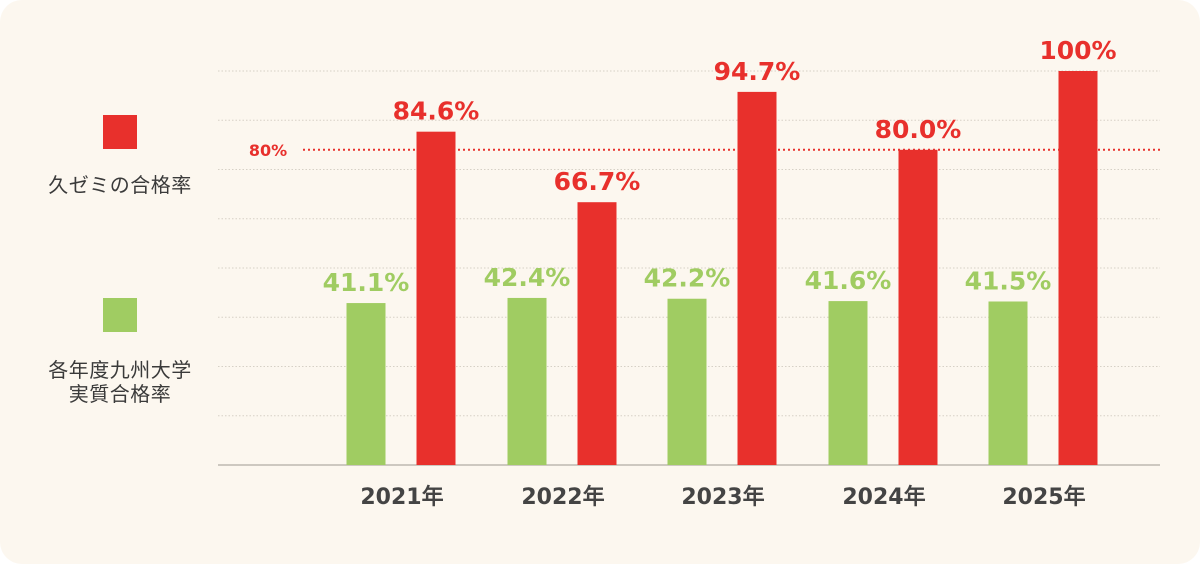 This screenshot has height=564, width=1200. I want to click on legend-label-kyuzemi: 久ゼミの合格率, so click(120, 185).